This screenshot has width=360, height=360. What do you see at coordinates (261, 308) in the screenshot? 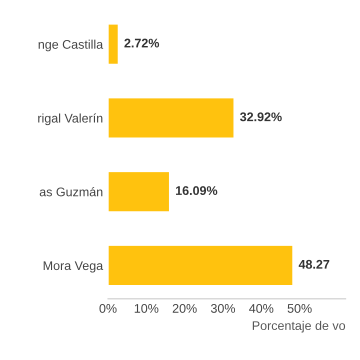
I see `x-tick-label: 40%` at bounding box center [261, 308].